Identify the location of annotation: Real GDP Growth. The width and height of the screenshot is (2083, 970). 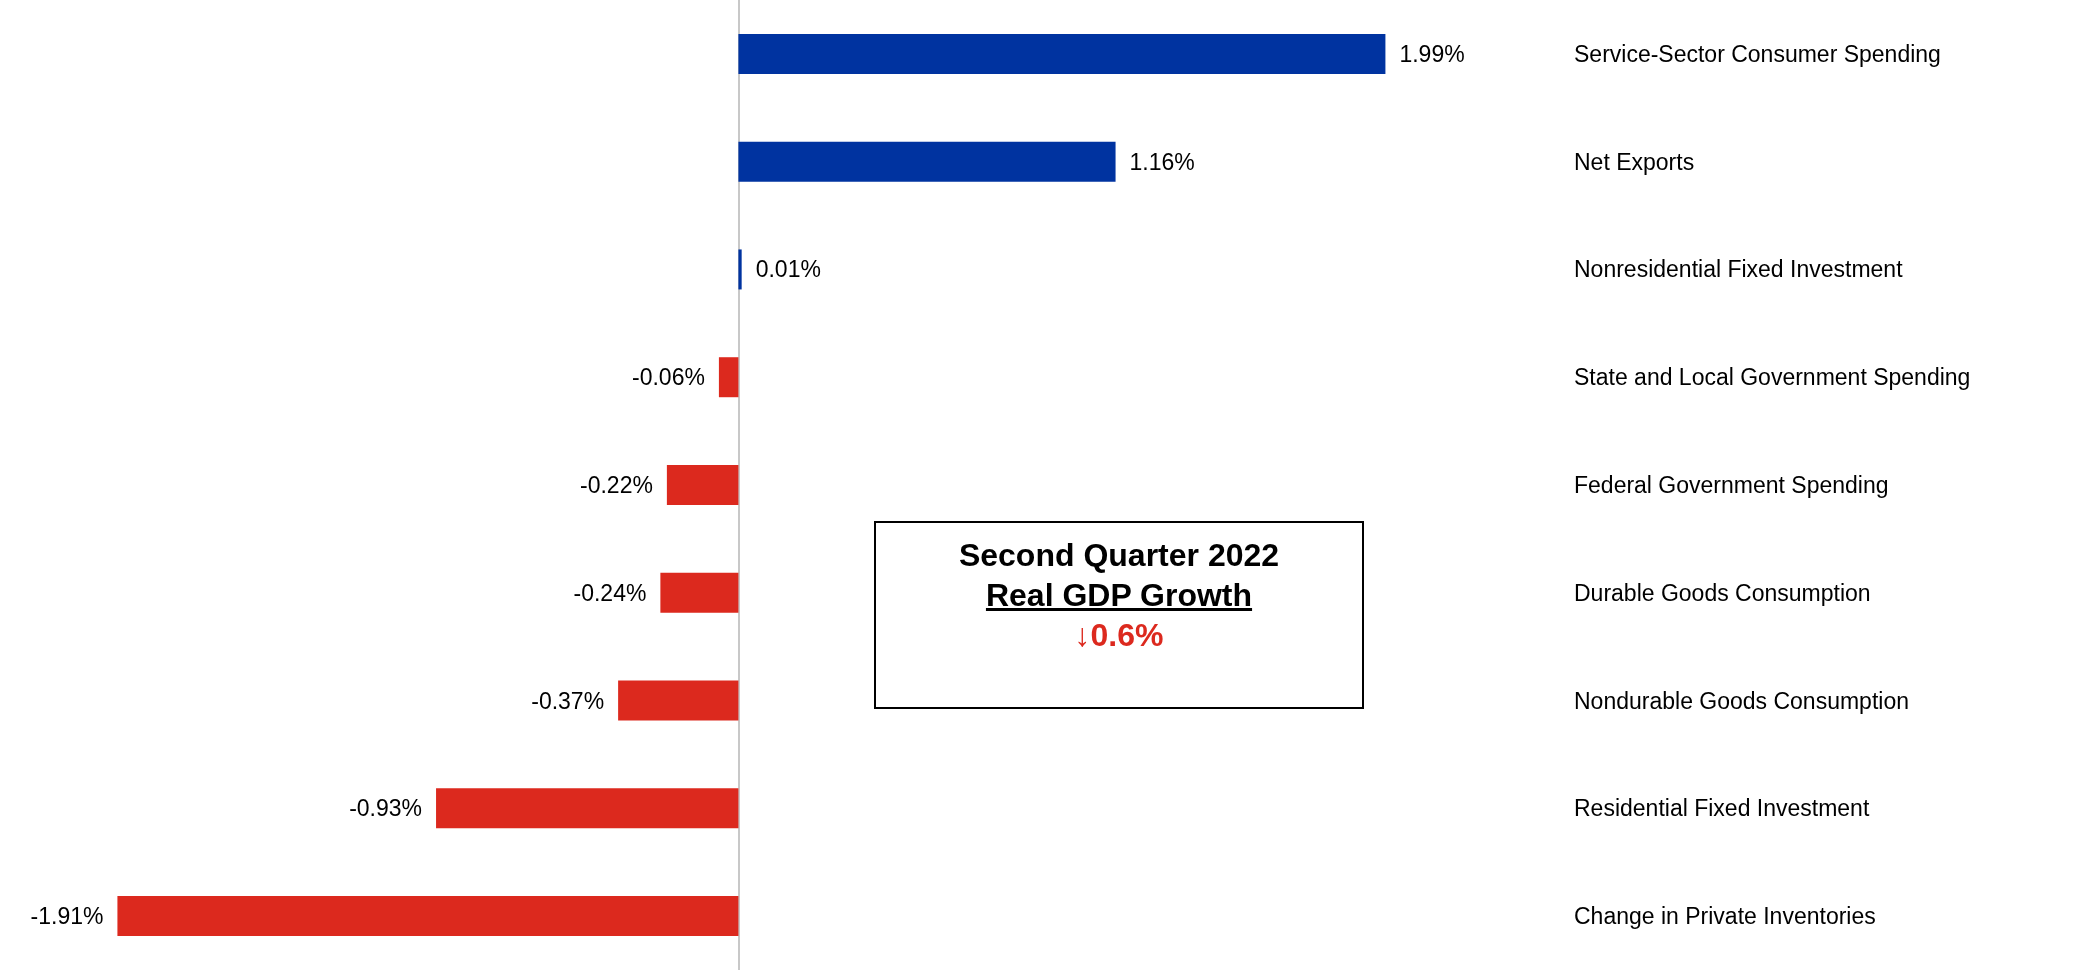
(1119, 595).